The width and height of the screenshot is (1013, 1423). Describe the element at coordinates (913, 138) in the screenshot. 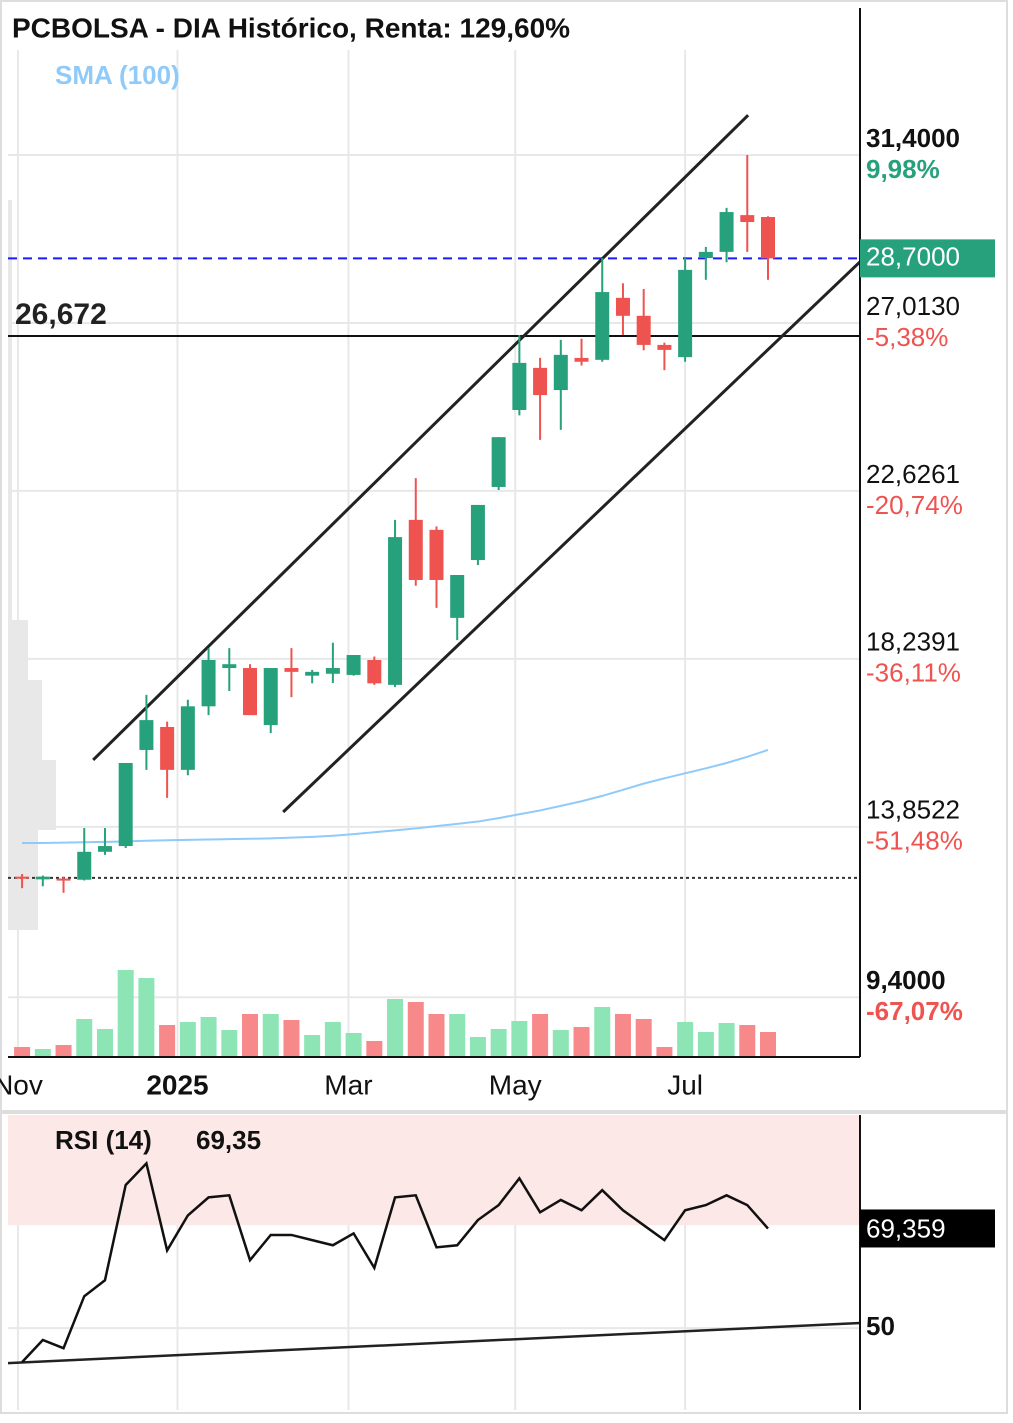

I see `y-tick-label: 31,4000` at that location.